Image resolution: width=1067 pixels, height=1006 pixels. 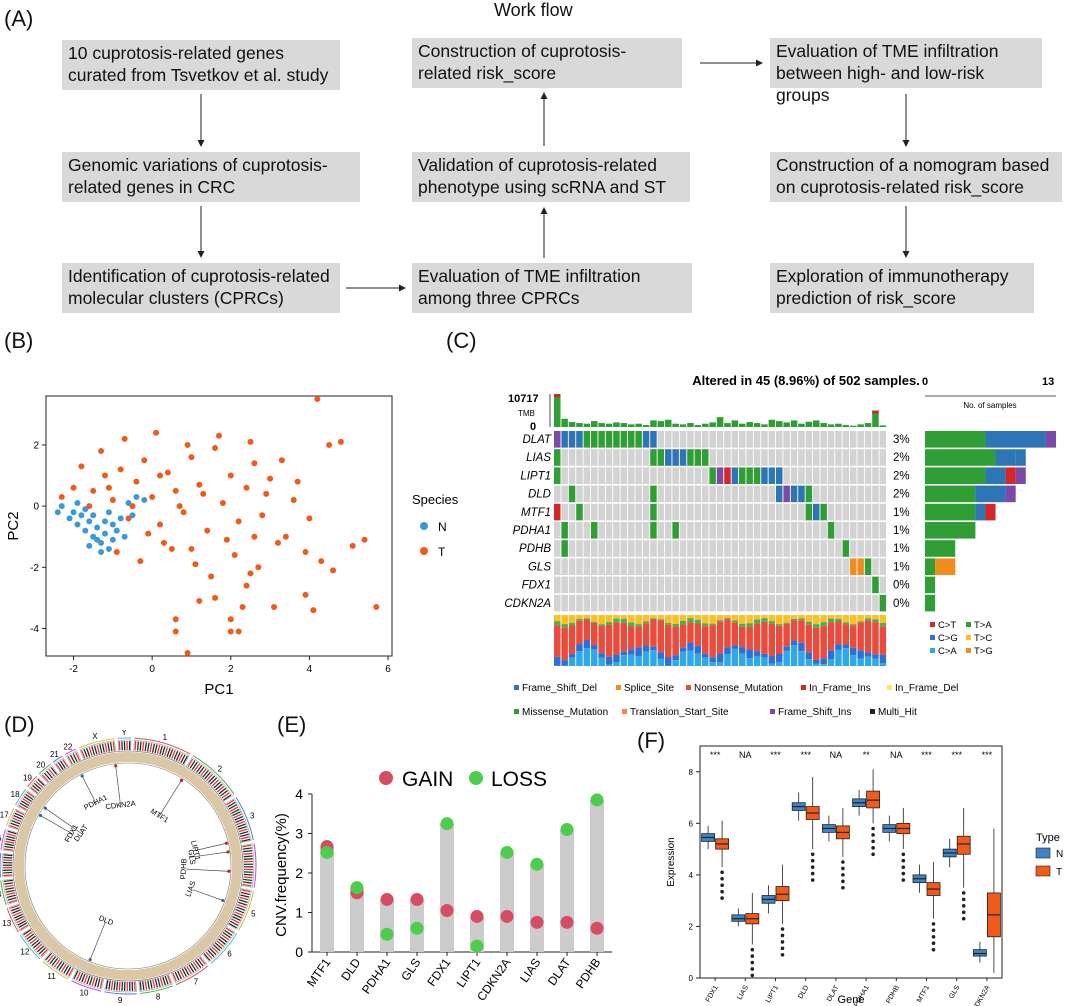 What do you see at coordinates (299, 794) in the screenshot?
I see `cnv-ytick-label: 4` at bounding box center [299, 794].